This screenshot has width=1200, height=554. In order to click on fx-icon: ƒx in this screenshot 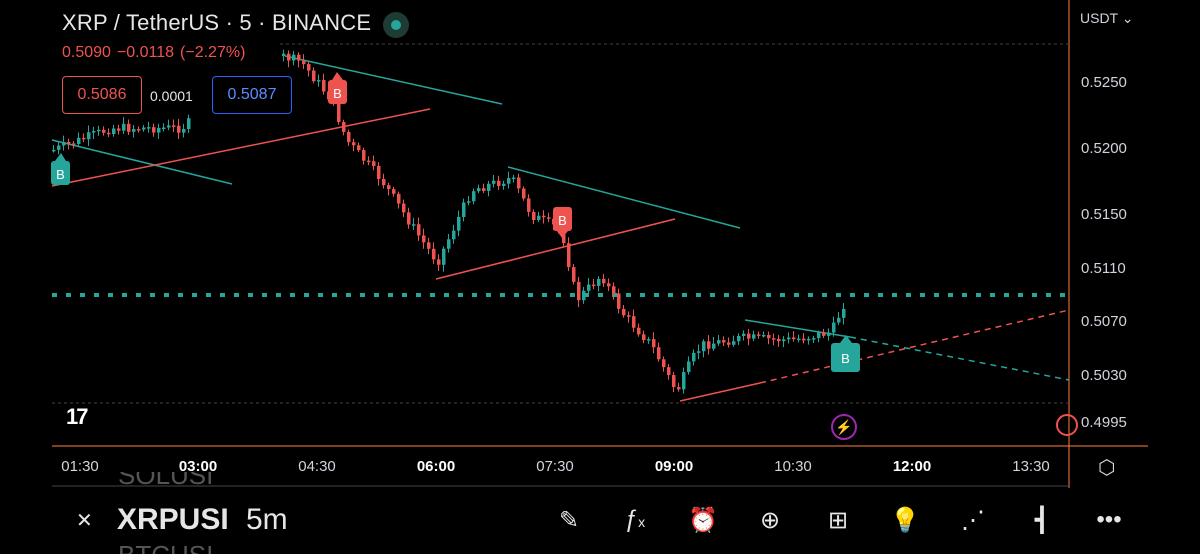, I will do `click(635, 519)`.